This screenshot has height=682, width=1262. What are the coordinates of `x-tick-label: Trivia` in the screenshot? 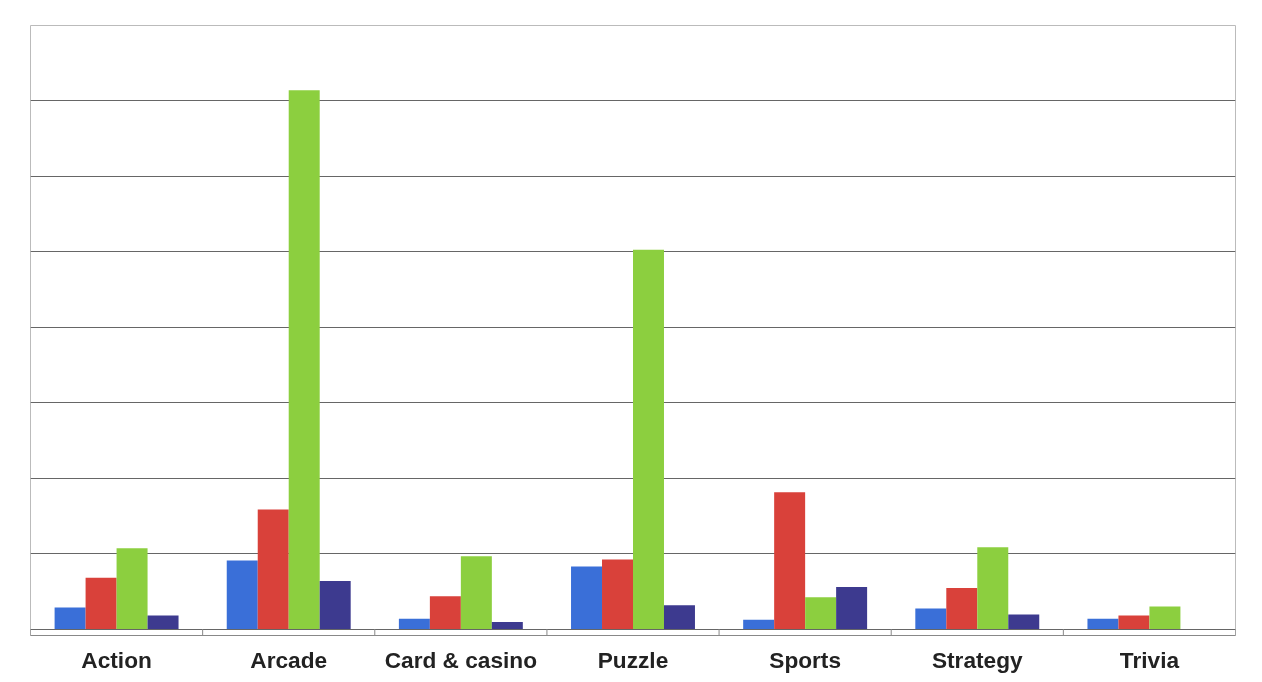 It's located at (1149, 659).